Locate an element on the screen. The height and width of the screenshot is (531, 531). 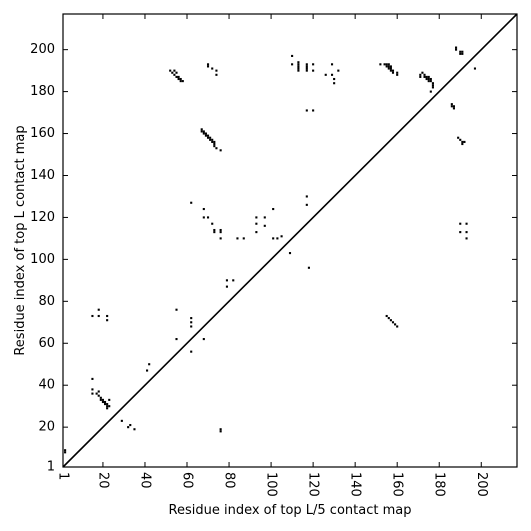
x-tick-label: 80 is located at coordinates (229, 480).